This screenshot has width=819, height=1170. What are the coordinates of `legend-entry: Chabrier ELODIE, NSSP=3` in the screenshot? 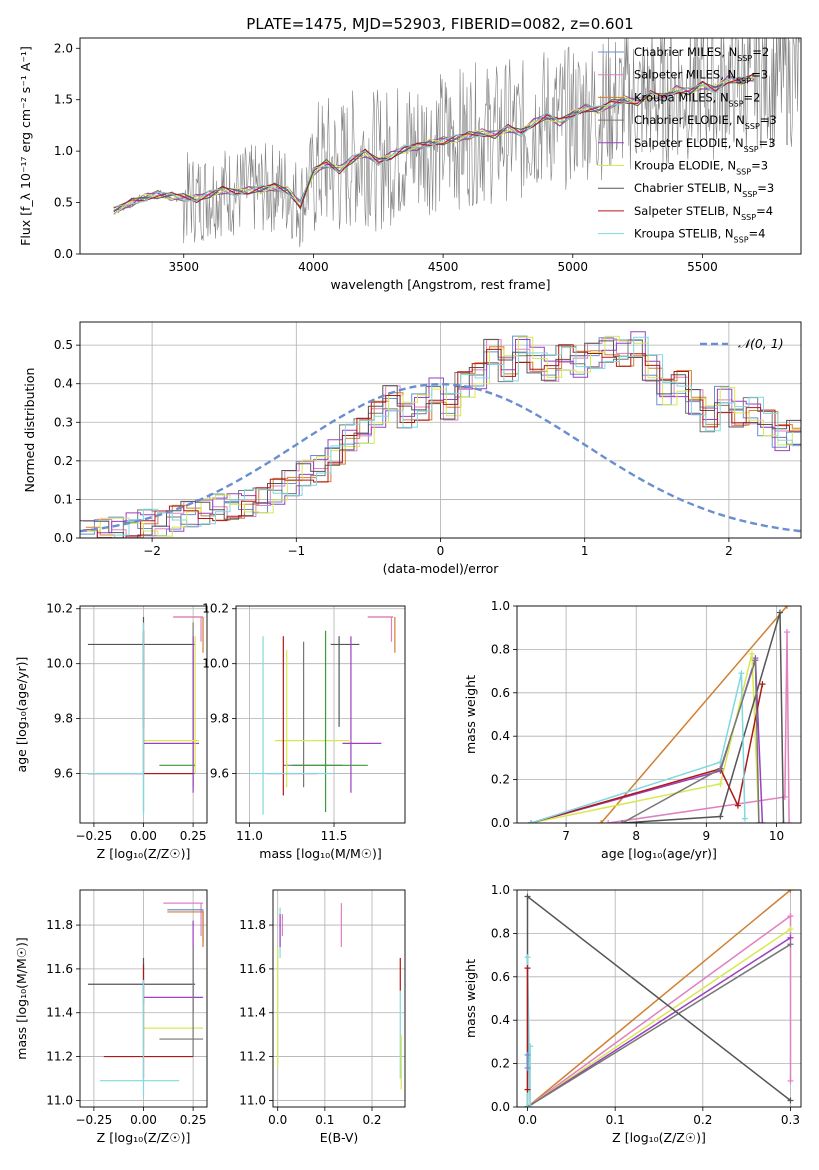 It's located at (705, 122).